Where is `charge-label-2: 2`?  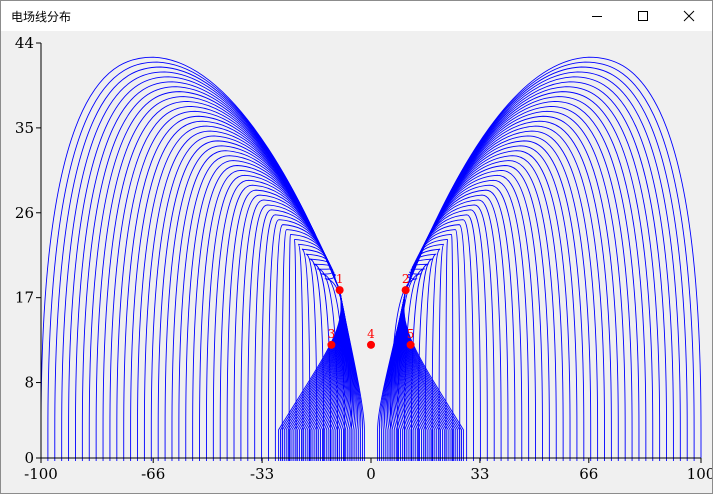 charge-label-2: 2 is located at coordinates (406, 279).